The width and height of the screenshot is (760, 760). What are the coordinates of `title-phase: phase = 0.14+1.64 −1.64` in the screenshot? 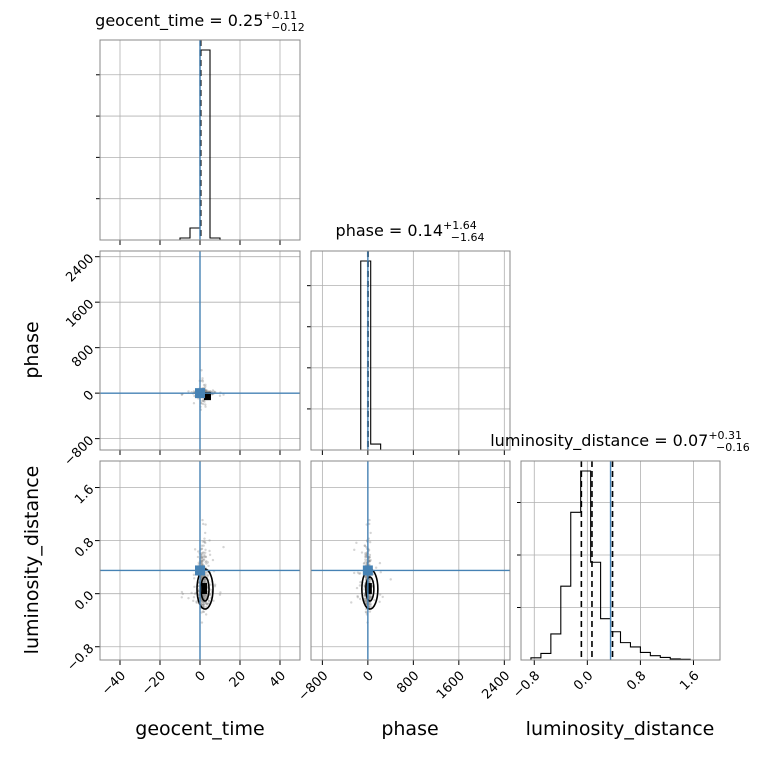 It's located at (410, 231).